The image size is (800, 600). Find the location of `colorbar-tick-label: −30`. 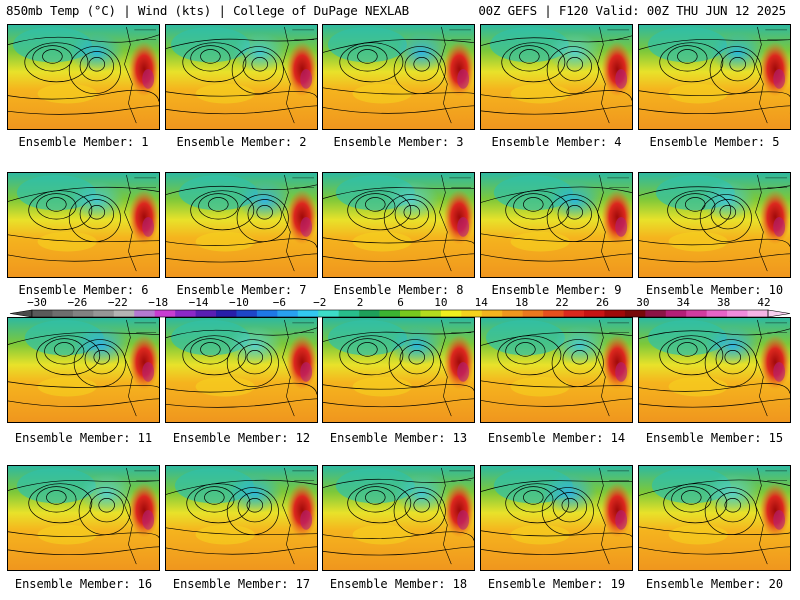

colorbar-tick-label: −30 is located at coordinates (37, 302).